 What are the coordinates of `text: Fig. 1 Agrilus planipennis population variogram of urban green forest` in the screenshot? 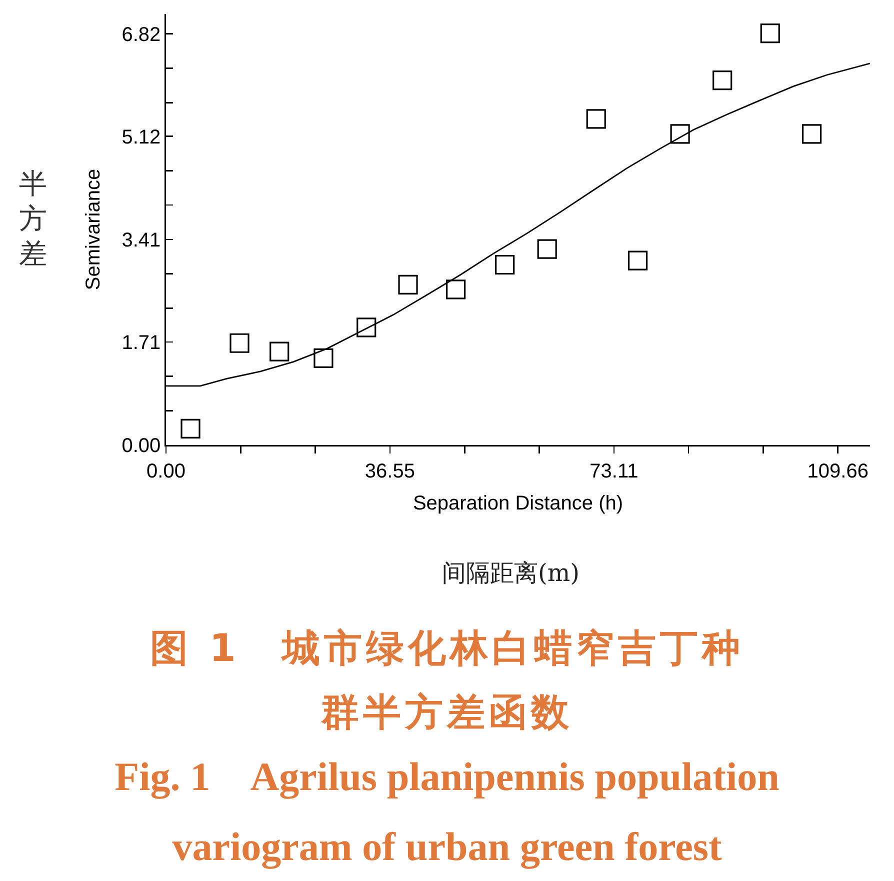 It's located at (447, 812).